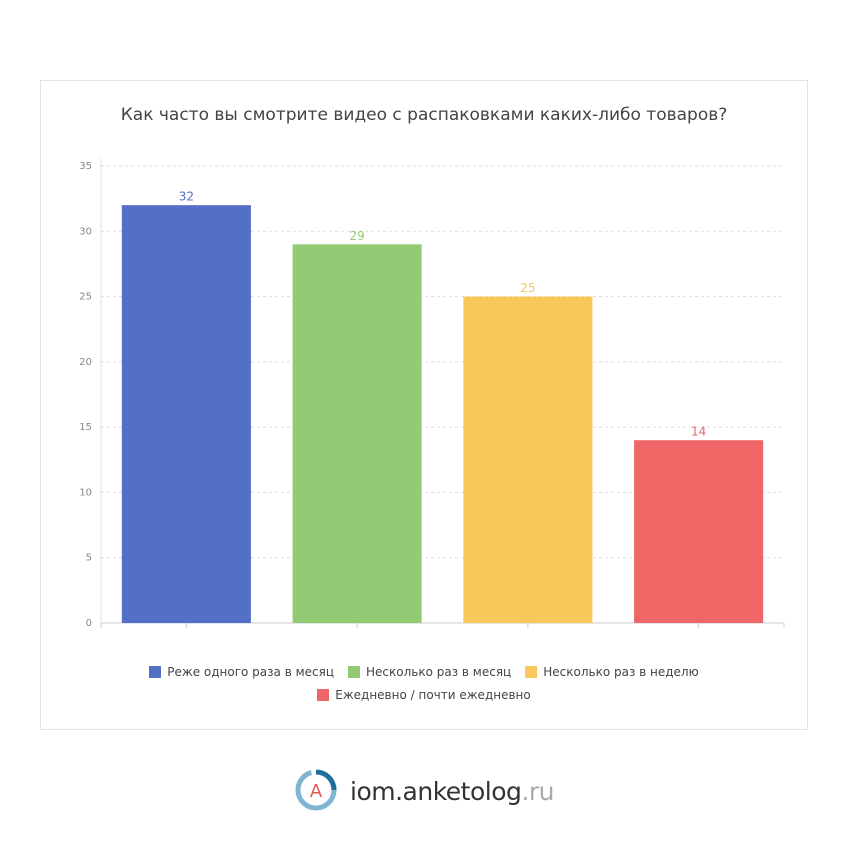  I want to click on footer: А iom.anketolog.ru, so click(424, 791).